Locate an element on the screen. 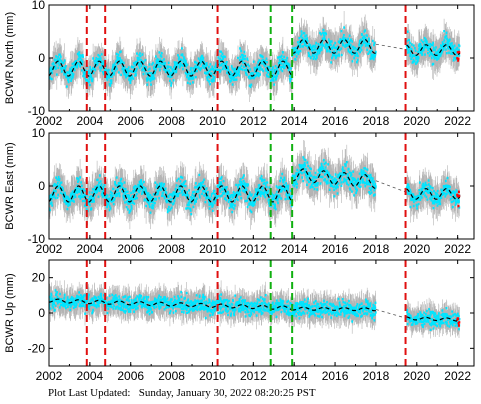 The image size is (481, 404). y-axis-label: BCWR East (mm) is located at coordinates (10, 185).